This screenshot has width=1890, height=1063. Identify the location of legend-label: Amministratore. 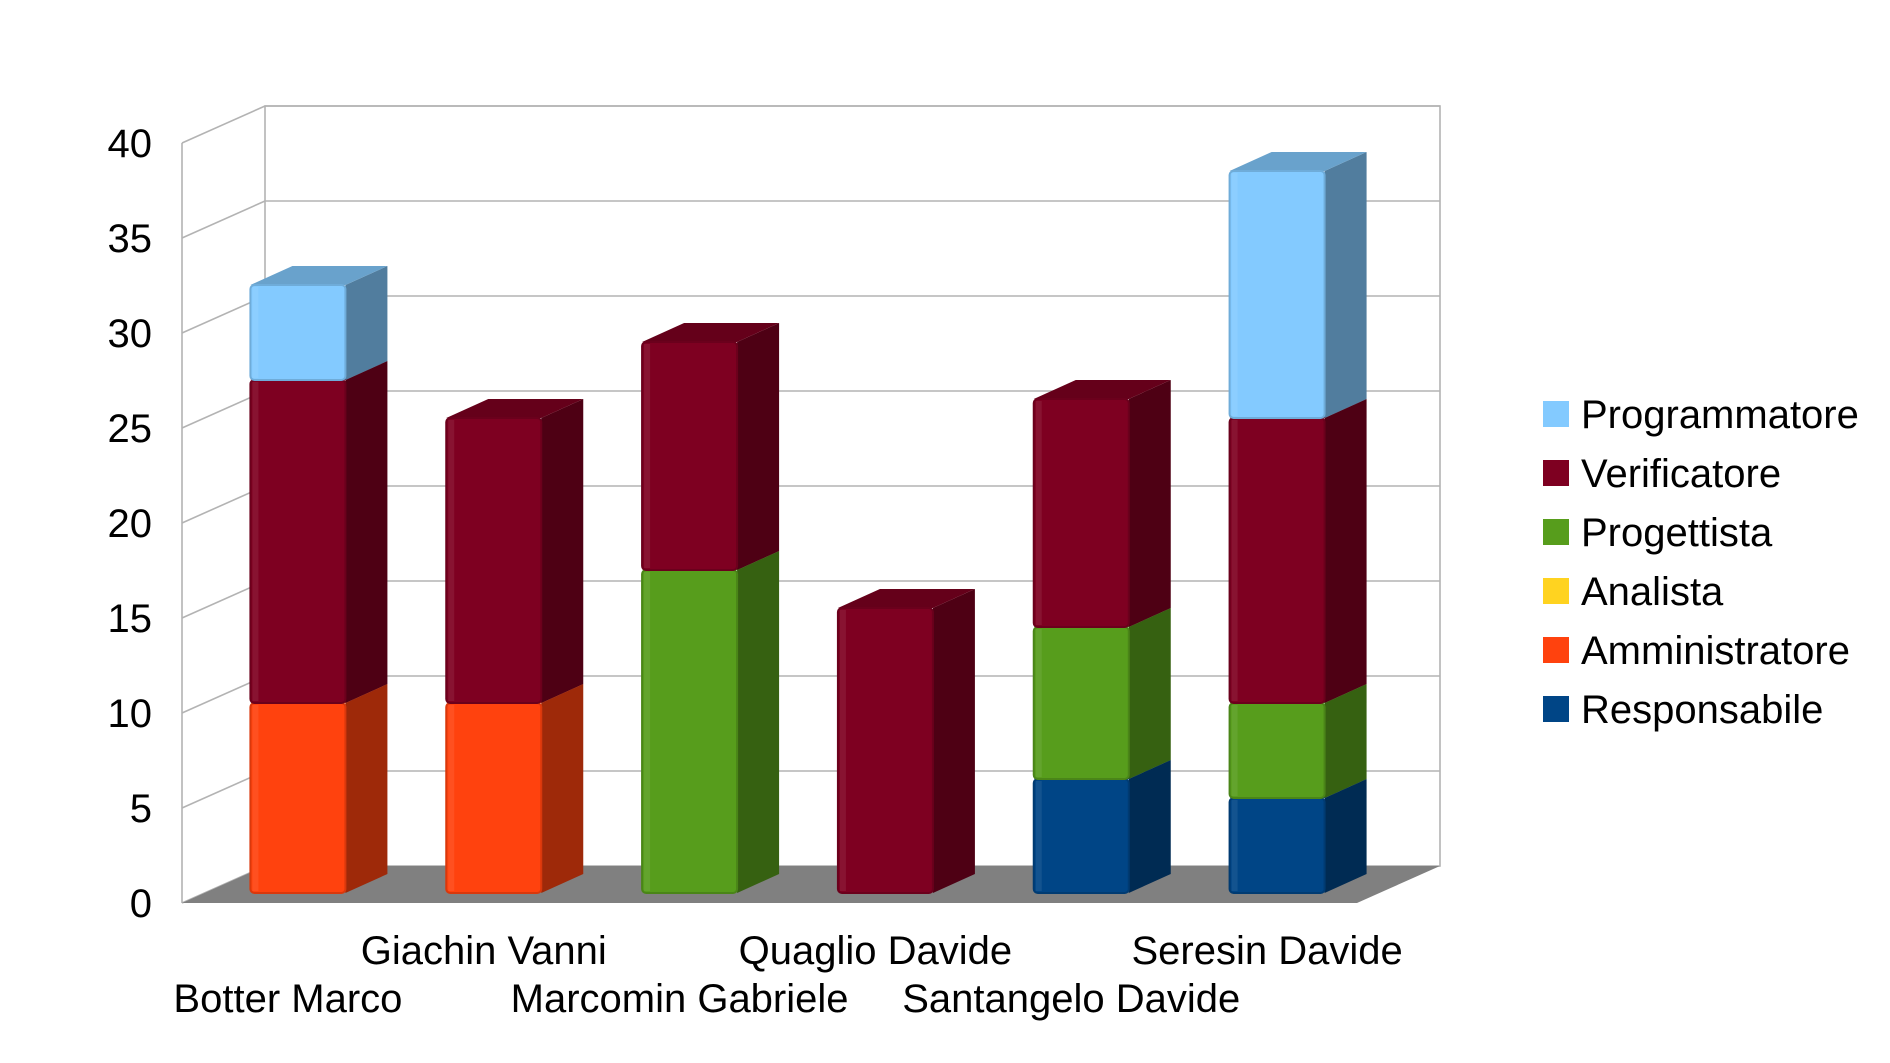
(1715, 651).